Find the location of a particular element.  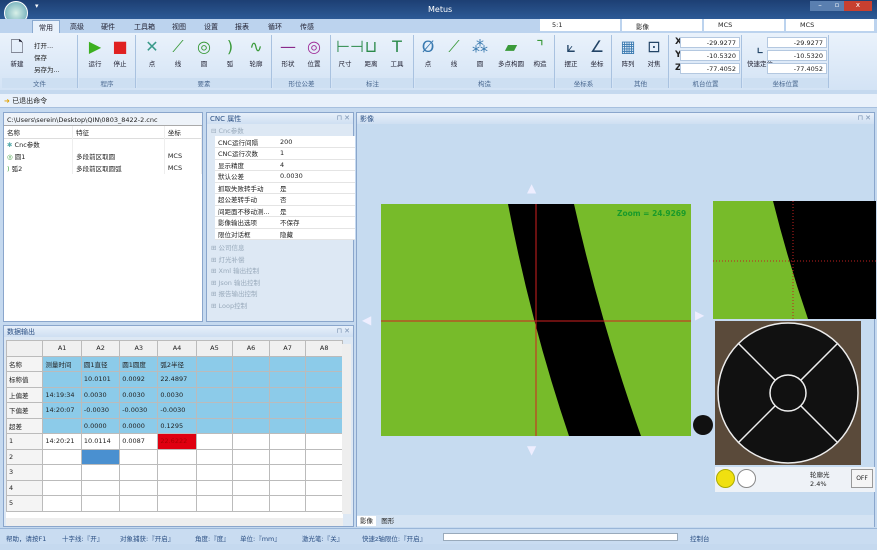

arc-button: ) 弧 is located at coordinates (230, 53).